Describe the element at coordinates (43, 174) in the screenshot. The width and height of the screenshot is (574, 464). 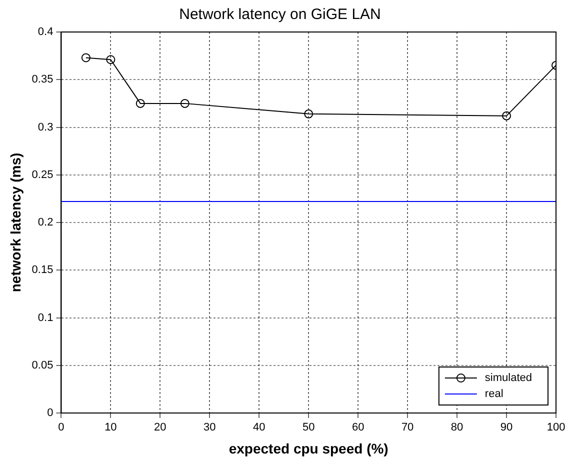
I see `y-tick-label: 0.25` at that location.